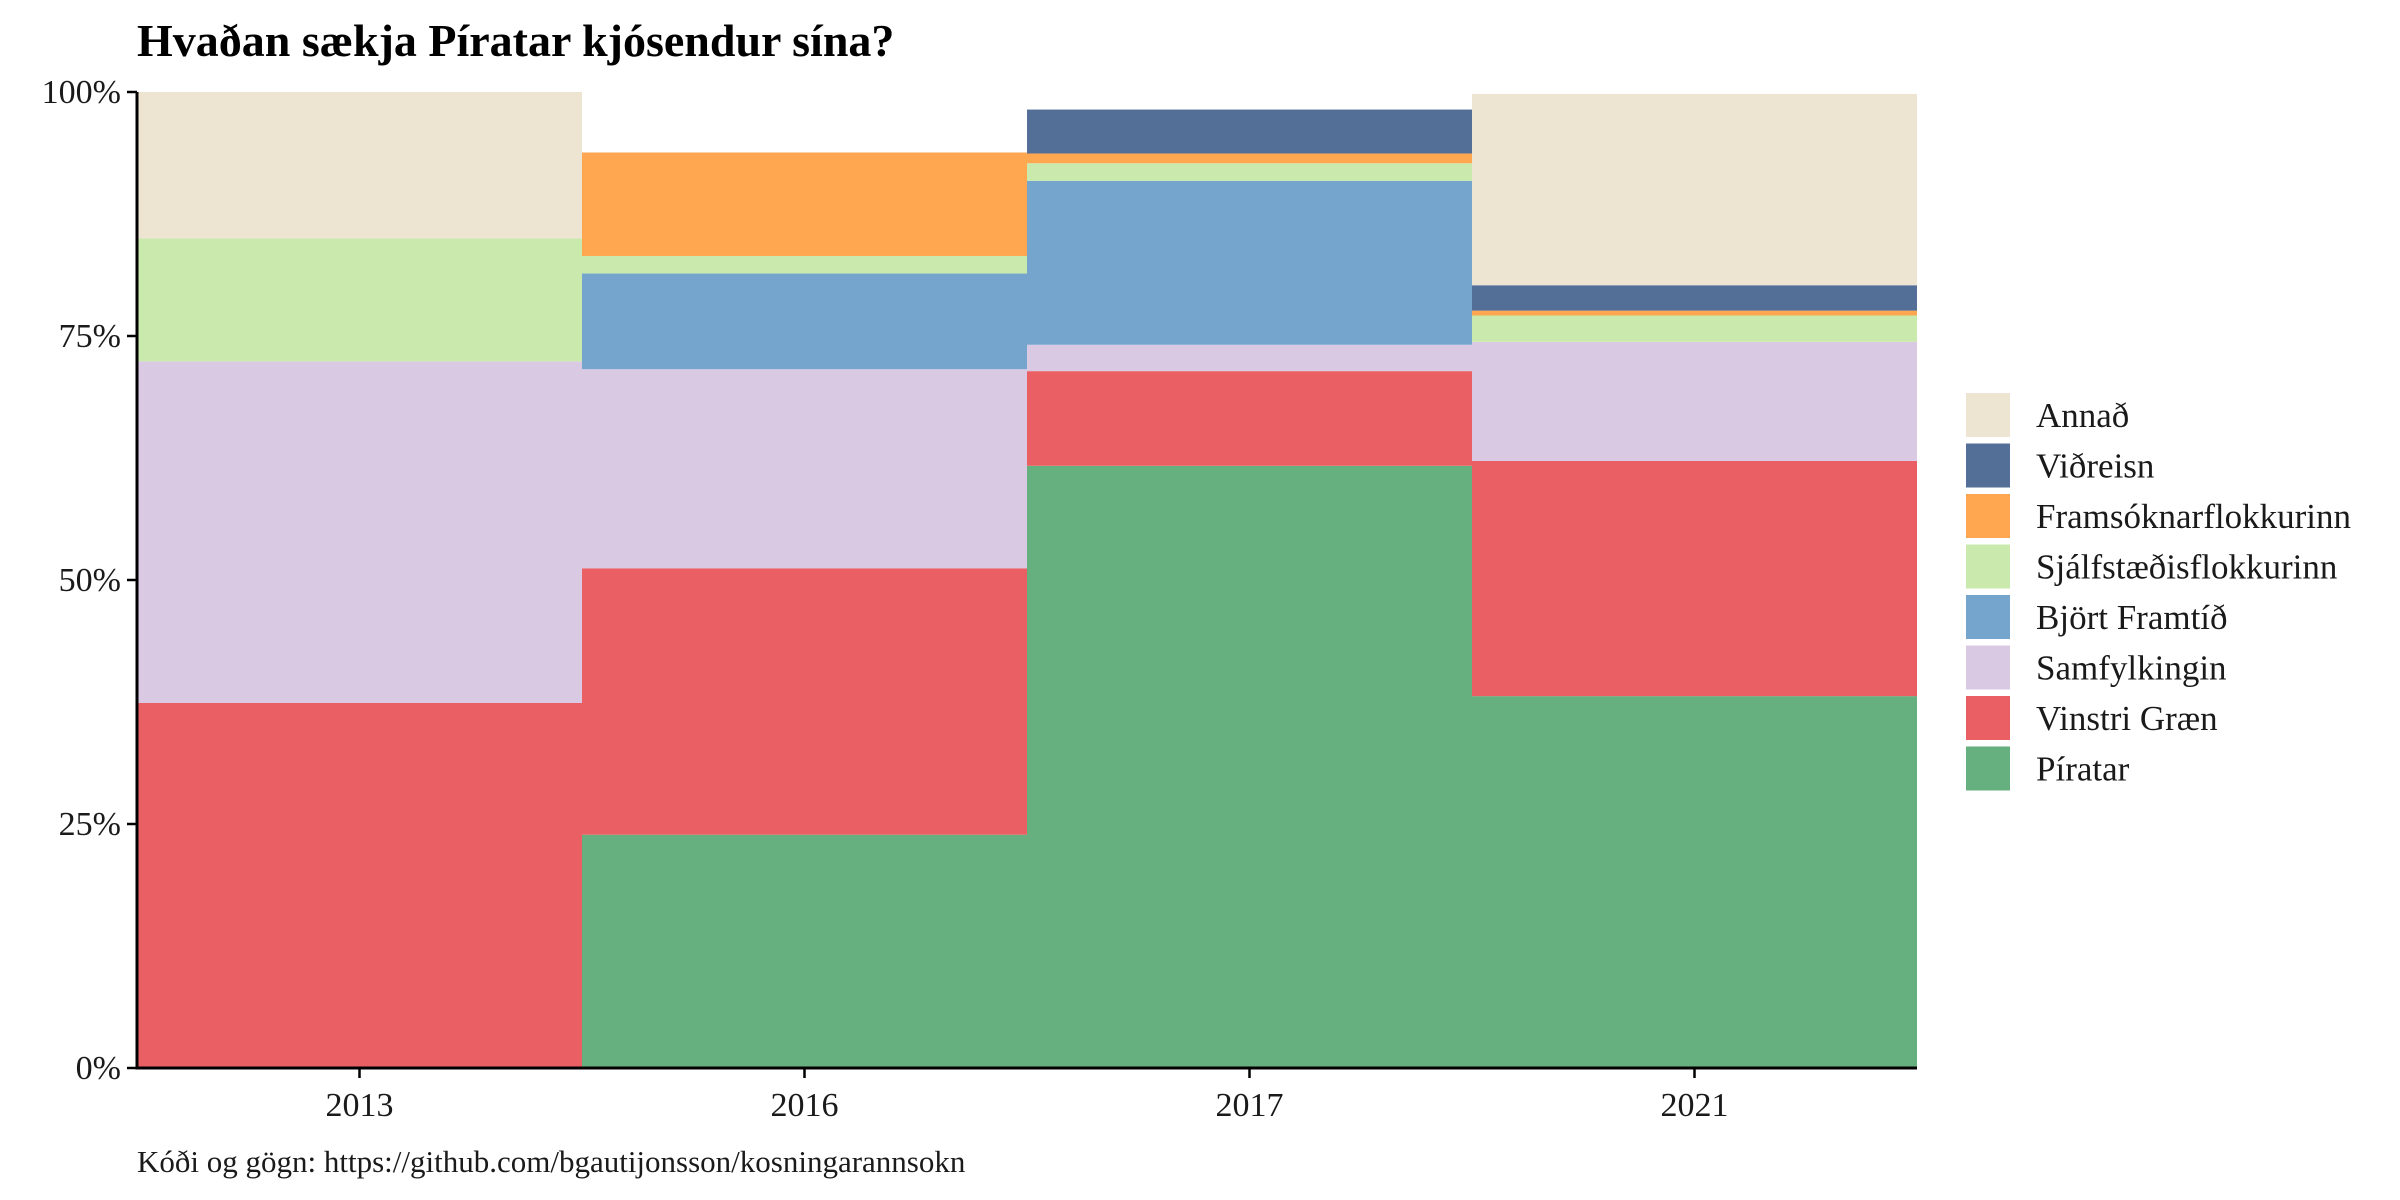 The image size is (2400, 1200). I want to click on legend-label: Annað, so click(2082, 415).